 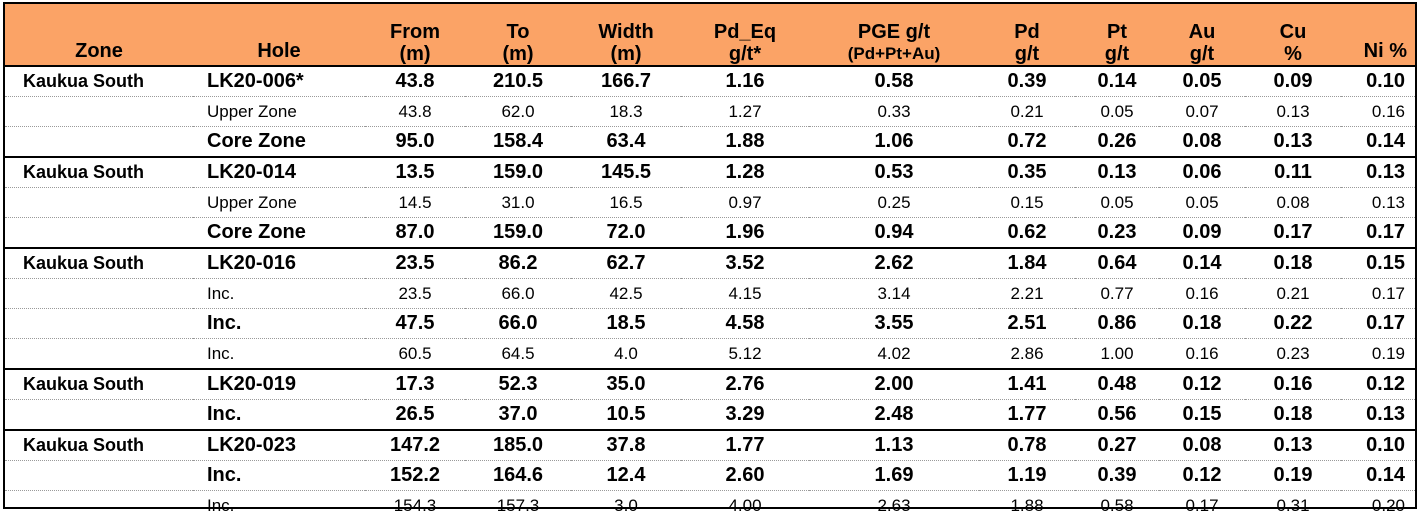 What do you see at coordinates (518, 32) in the screenshot?
I see `header-to-line1: To` at bounding box center [518, 32].